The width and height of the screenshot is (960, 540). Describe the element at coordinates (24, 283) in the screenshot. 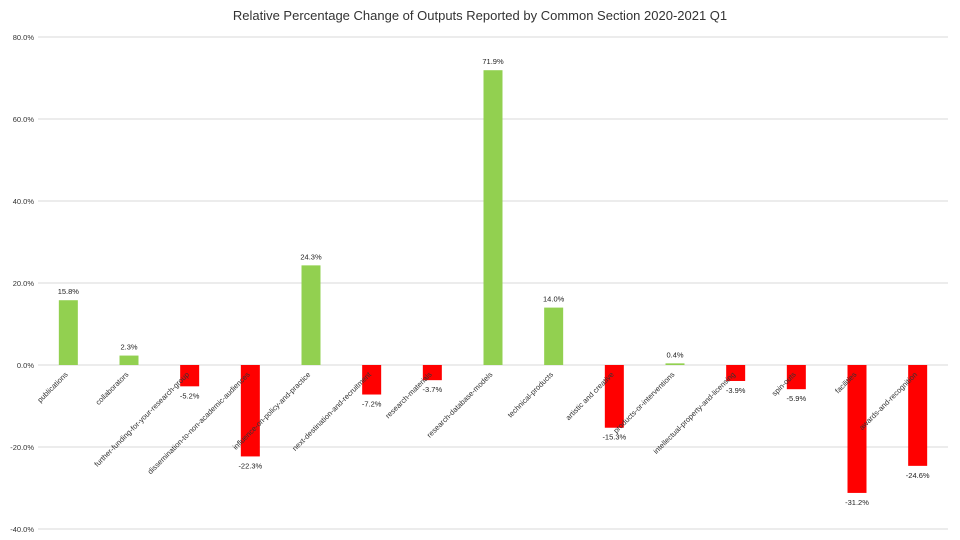

I see `y-tick-label: 20.0%` at that location.